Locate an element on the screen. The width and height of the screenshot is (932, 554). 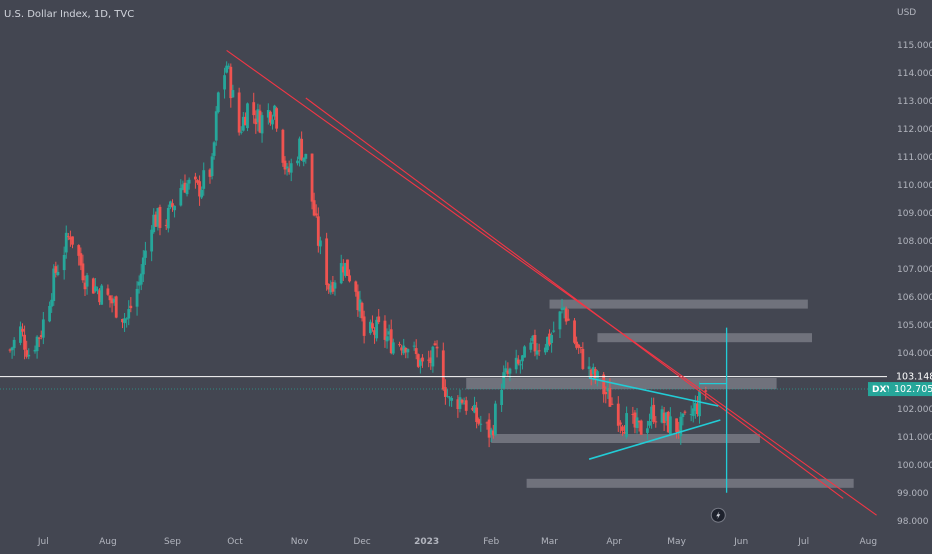
y-tick-label: 109.000 is located at coordinates (914, 214).